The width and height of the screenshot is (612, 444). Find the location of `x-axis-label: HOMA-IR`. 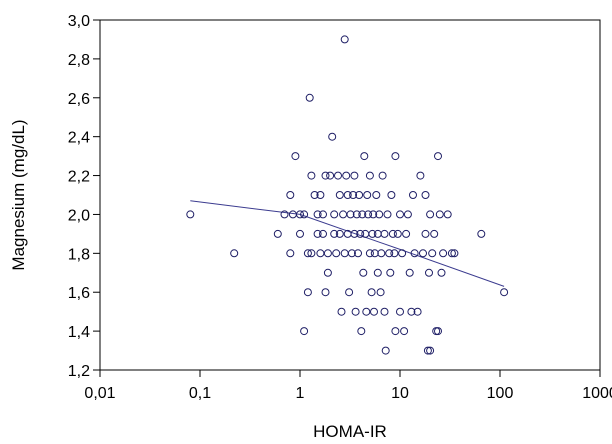

x-axis-label: HOMA-IR is located at coordinates (350, 431).